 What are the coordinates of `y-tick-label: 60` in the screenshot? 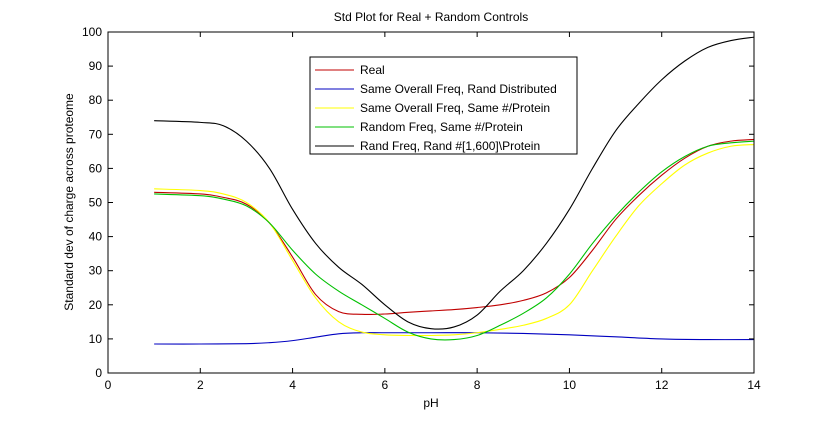 It's located at (96, 168).